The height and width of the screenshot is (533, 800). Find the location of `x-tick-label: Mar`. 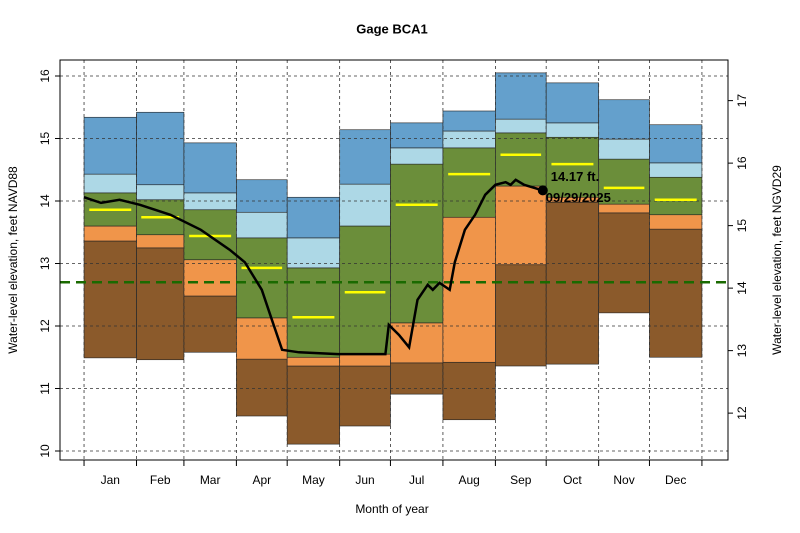

x-tick-label: Mar is located at coordinates (210, 480).